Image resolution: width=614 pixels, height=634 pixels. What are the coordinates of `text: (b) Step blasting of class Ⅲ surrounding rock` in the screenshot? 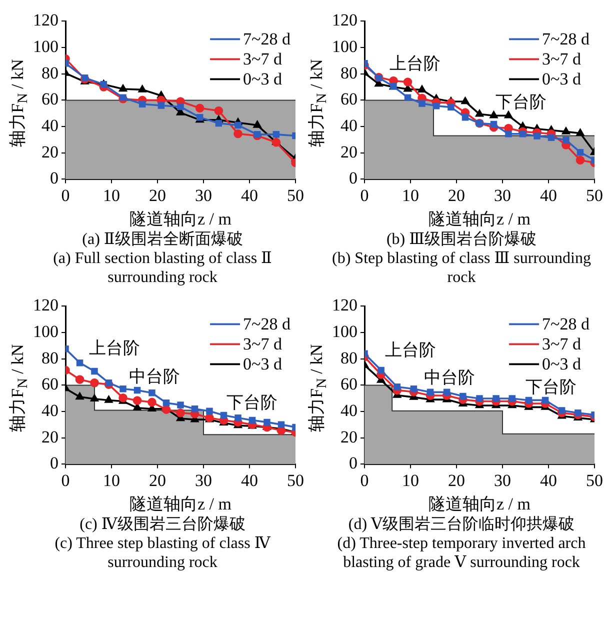 It's located at (461, 268).